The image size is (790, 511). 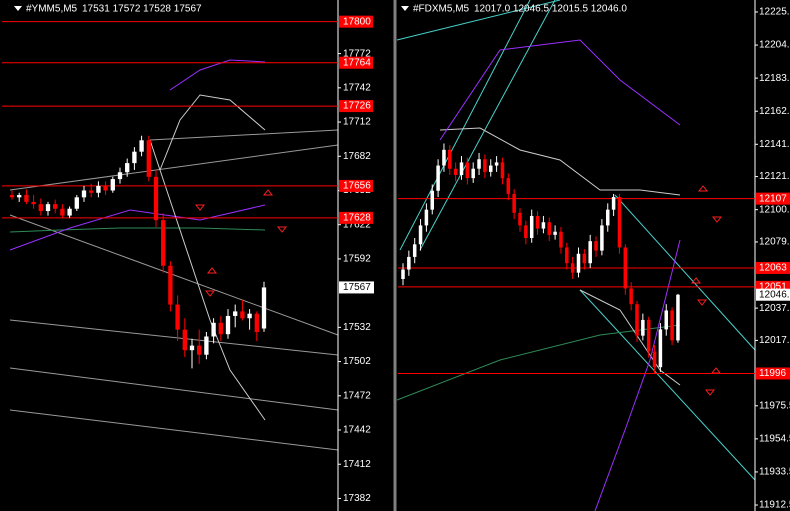 I want to click on ohlc-text: 17531 17572 17528 17567, so click(x=142, y=9).